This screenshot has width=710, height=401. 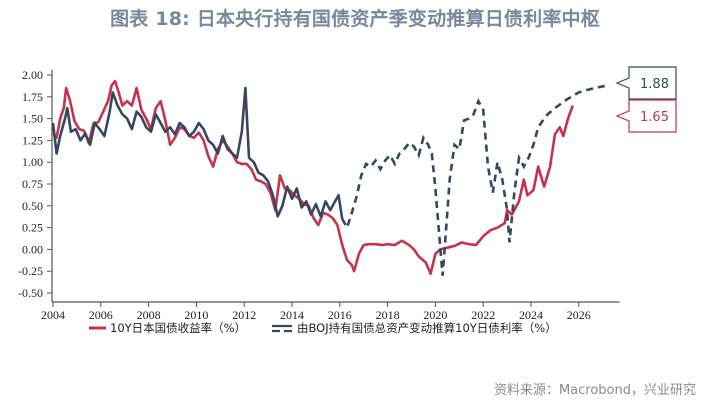 I want to click on callout-boj-implied-box, so click(x=646, y=83).